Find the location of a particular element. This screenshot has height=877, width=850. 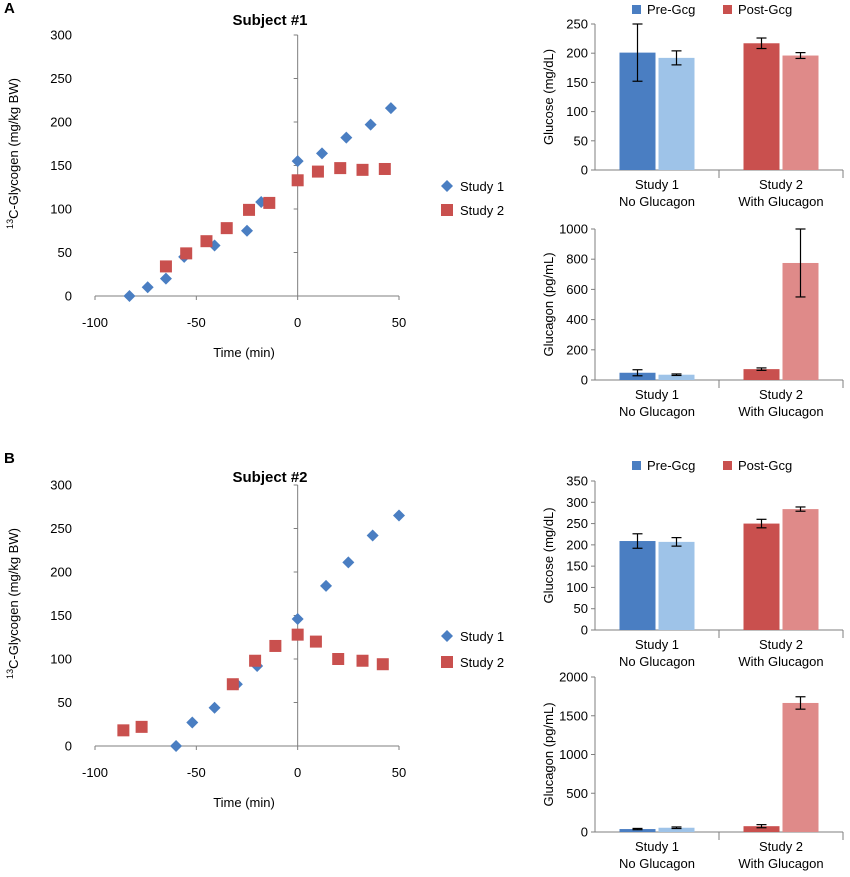

y-tick-label: 800 is located at coordinates (577, 259).